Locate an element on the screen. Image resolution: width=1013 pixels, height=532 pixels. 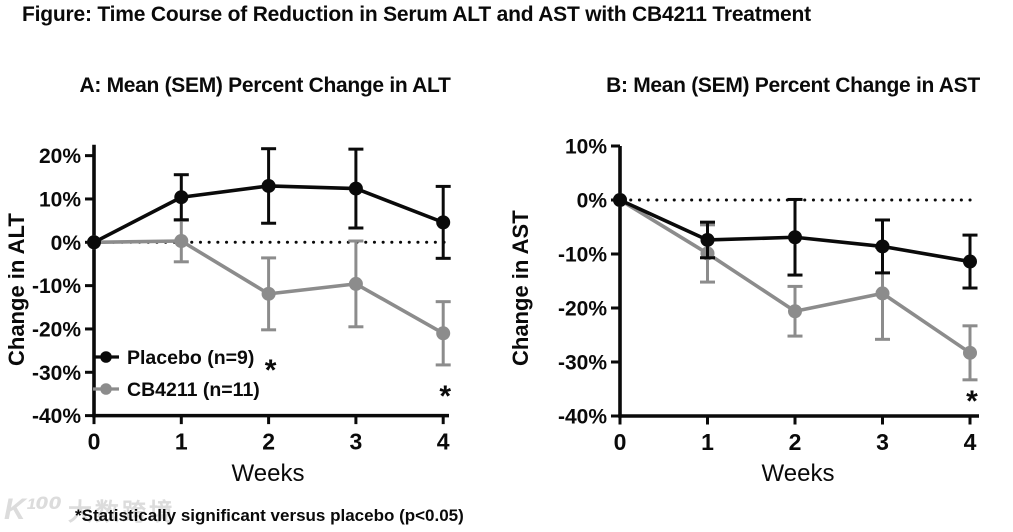
y-tick-label: 20% is located at coordinates (60, 156).